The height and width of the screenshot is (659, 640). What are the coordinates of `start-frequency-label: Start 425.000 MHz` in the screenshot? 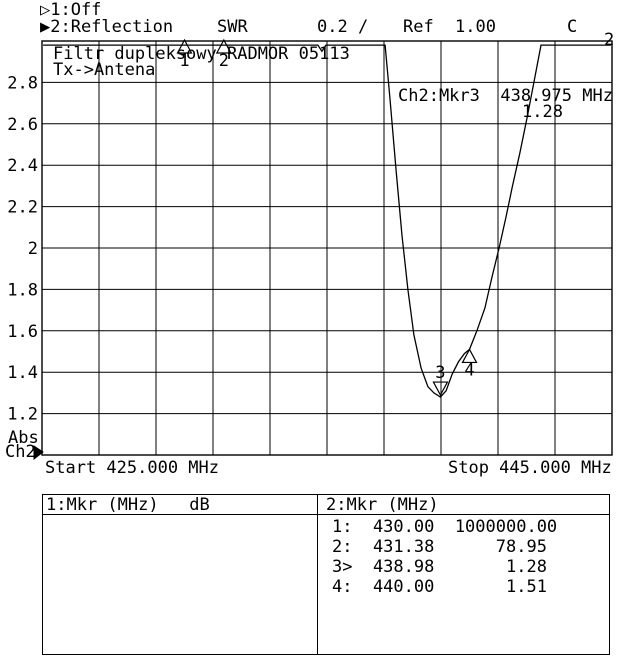 It's located at (132, 468).